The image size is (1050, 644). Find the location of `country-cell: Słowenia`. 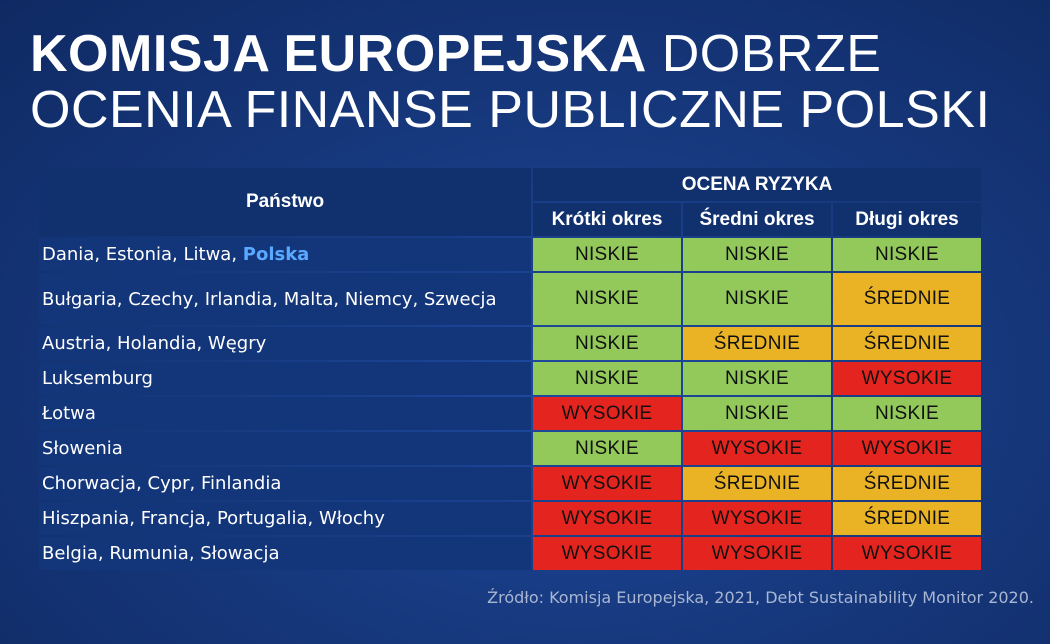

country-cell: Słowenia is located at coordinates (285, 448).